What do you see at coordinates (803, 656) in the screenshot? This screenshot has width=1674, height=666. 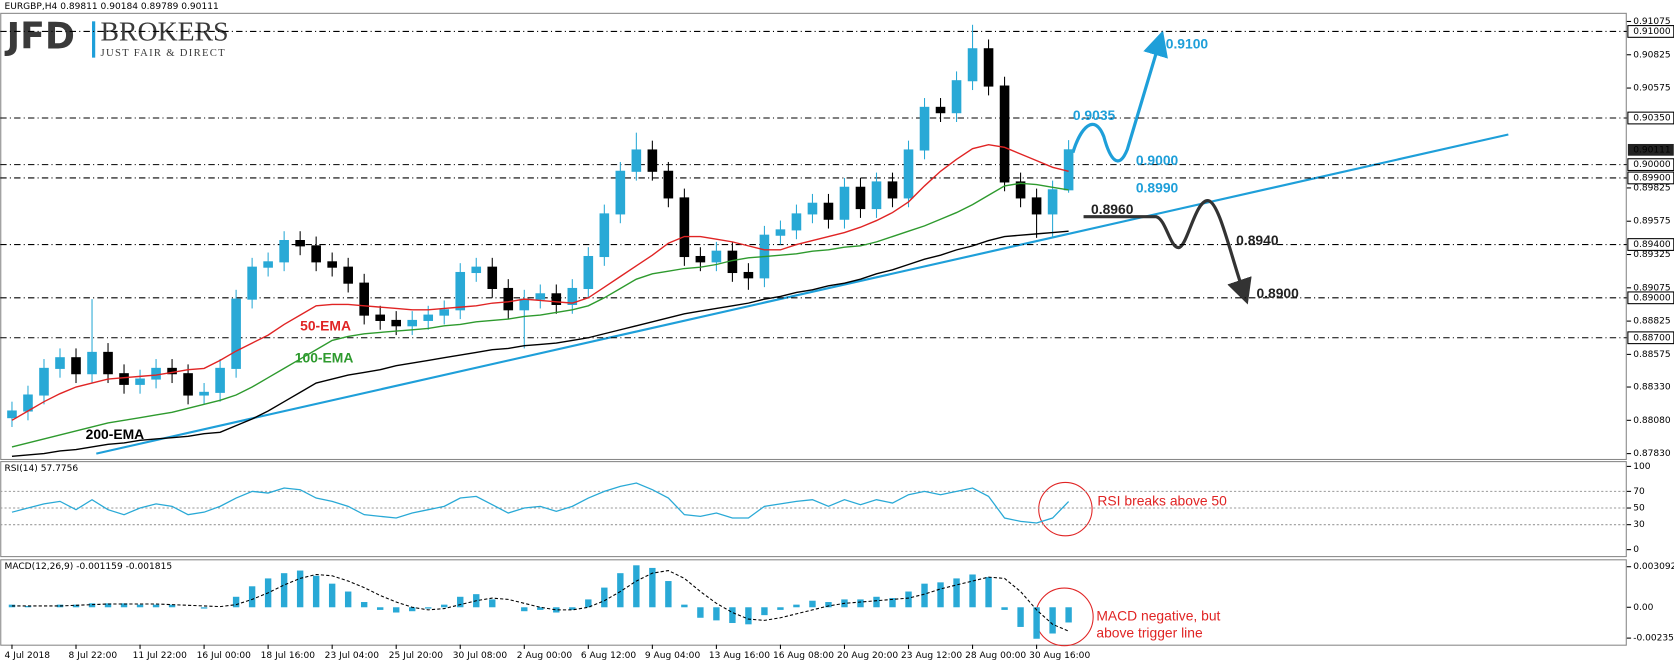 I see `x-tick-label: 16 Aug 08:00` at bounding box center [803, 656].